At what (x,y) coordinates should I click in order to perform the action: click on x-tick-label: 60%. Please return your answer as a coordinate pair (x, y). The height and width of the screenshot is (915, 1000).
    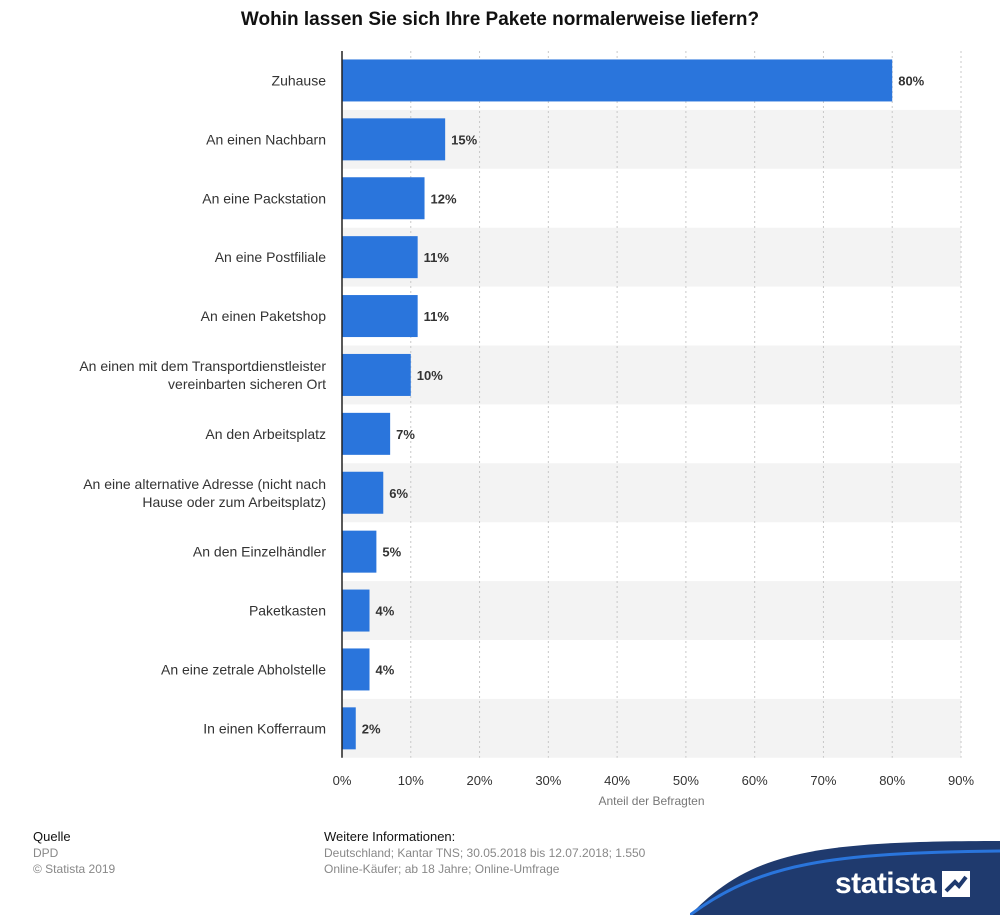
    Looking at the image, I should click on (755, 780).